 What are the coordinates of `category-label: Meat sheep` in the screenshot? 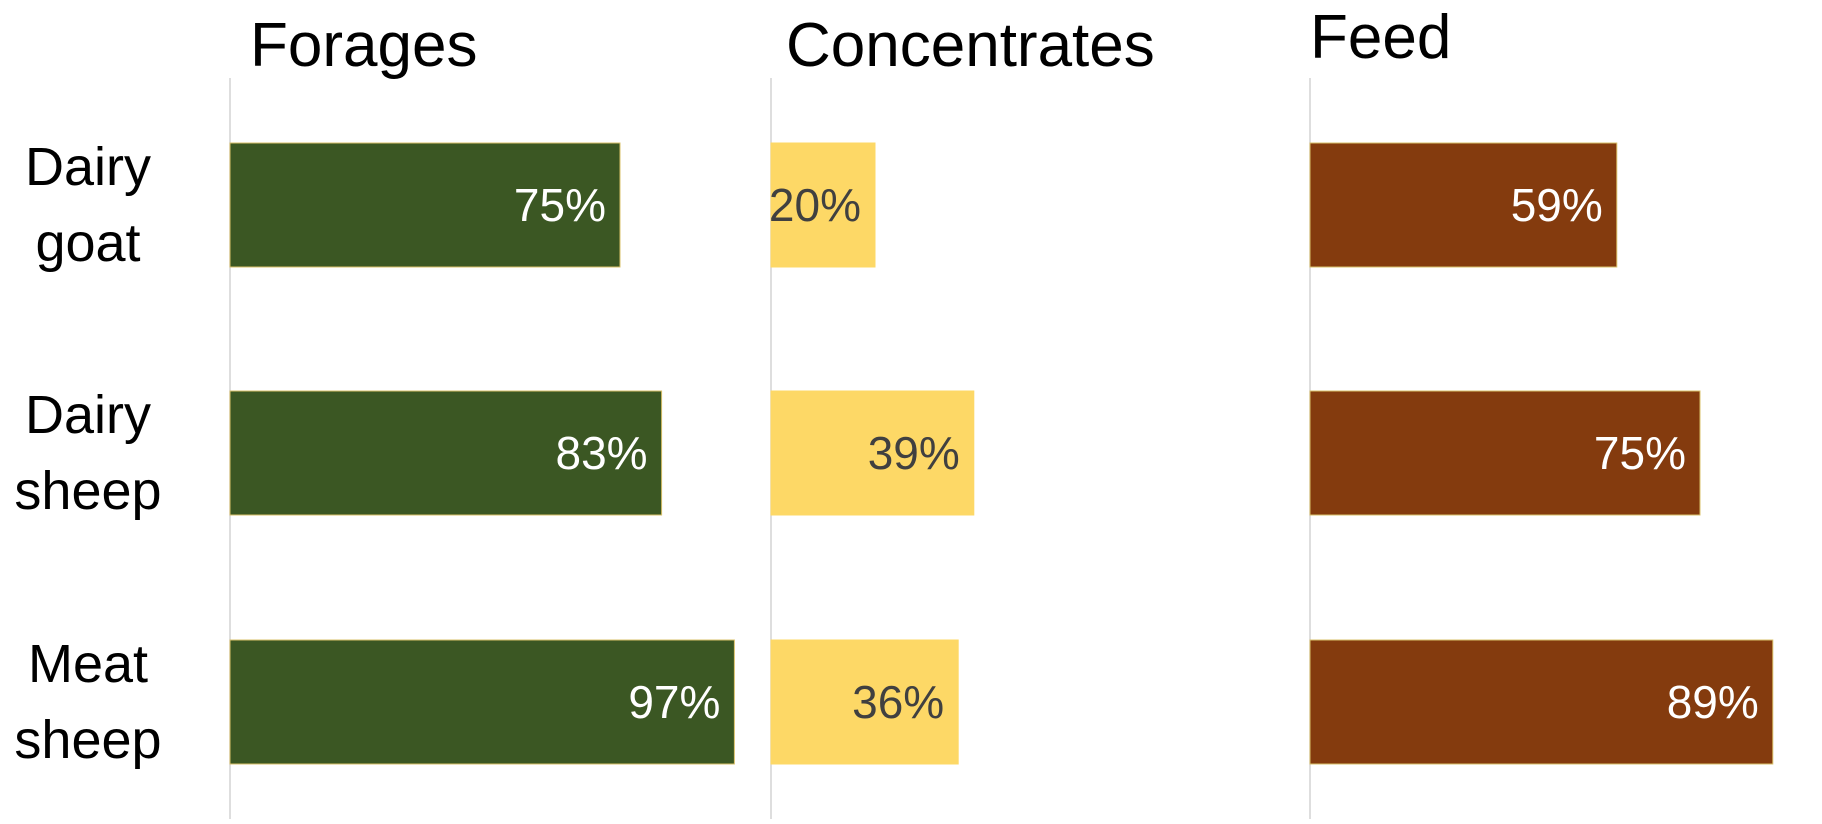 It's located at (87, 702).